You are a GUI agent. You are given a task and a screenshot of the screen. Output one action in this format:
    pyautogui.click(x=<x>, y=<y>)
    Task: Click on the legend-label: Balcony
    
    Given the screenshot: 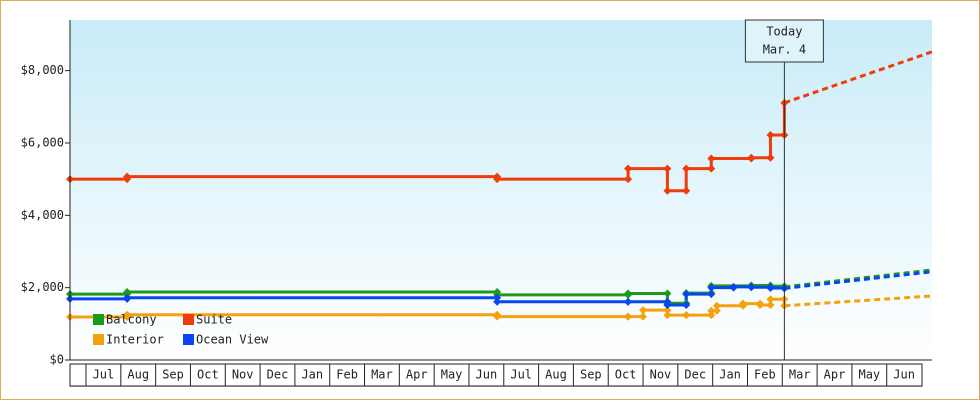 What is the action you would take?
    pyautogui.click(x=131, y=320)
    